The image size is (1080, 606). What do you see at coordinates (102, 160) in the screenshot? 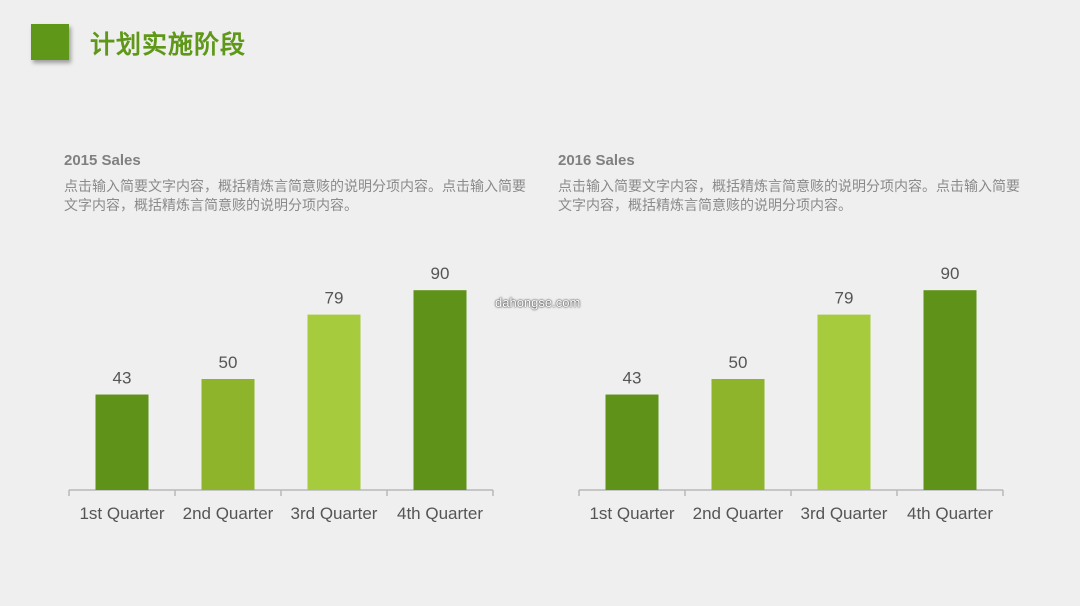
I see `panel-heading-2015: 2015 Sales` at bounding box center [102, 160].